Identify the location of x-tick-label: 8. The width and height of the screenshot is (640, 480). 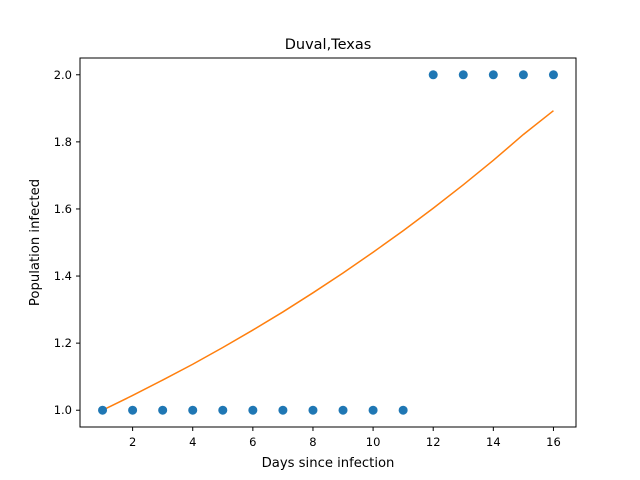
(312, 442).